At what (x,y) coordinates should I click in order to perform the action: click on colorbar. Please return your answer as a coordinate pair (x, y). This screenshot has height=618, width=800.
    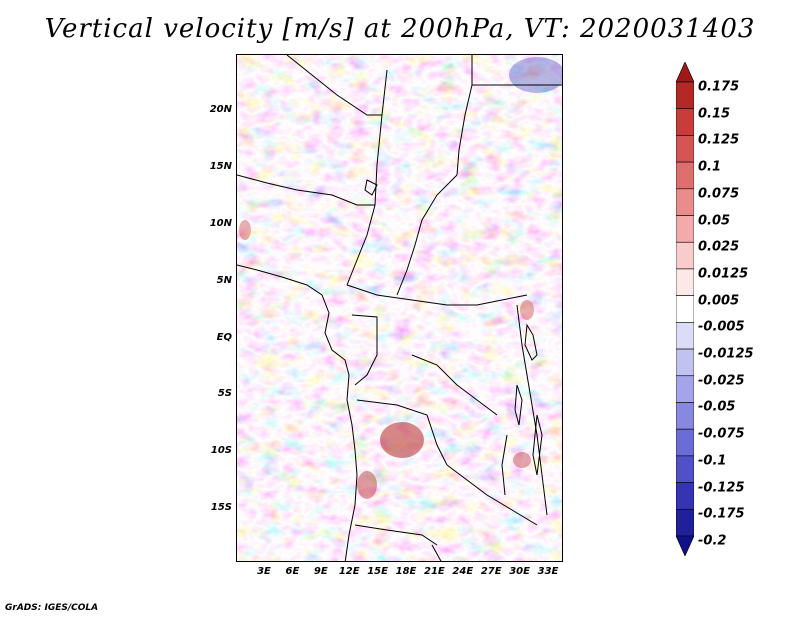
    Looking at the image, I should click on (685, 309).